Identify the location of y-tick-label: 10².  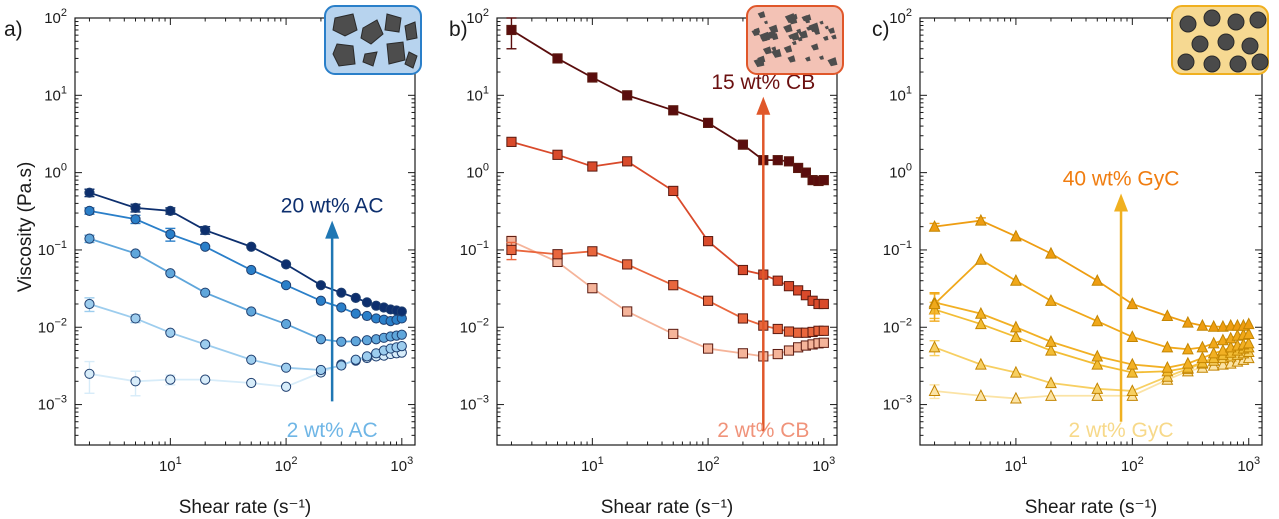
(477, 17).